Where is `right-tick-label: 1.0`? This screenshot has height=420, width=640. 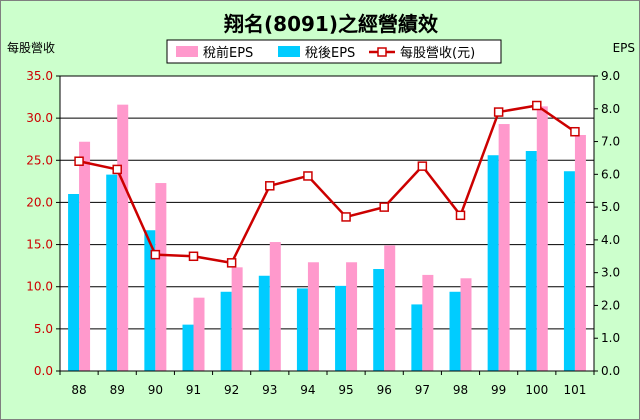
right-tick-label: 1.0 is located at coordinates (610, 338).